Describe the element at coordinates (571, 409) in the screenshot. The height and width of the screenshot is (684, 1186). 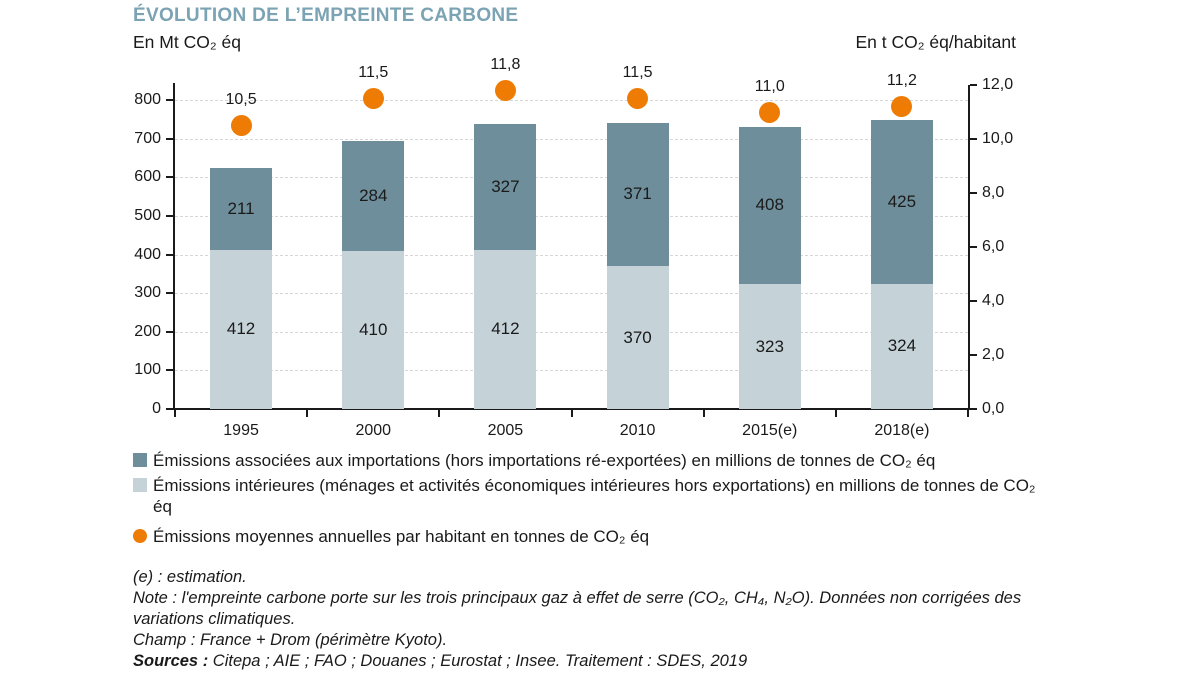
I see `x-axis-line` at that location.